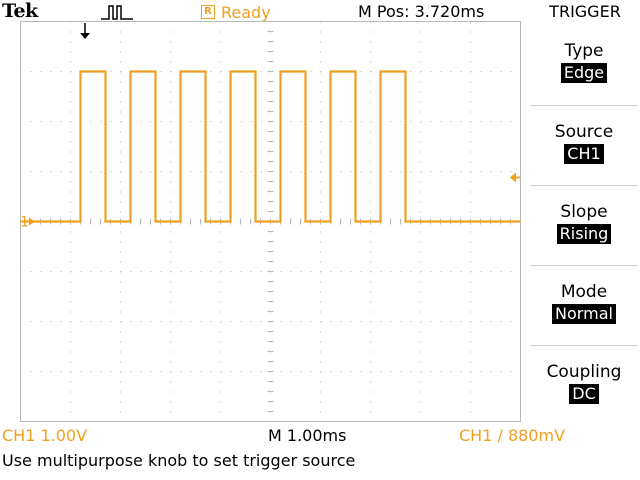 Image resolution: width=640 pixels, height=480 pixels. What do you see at coordinates (32, 221) in the screenshot?
I see `channel-ground-arrow-icon` at bounding box center [32, 221].